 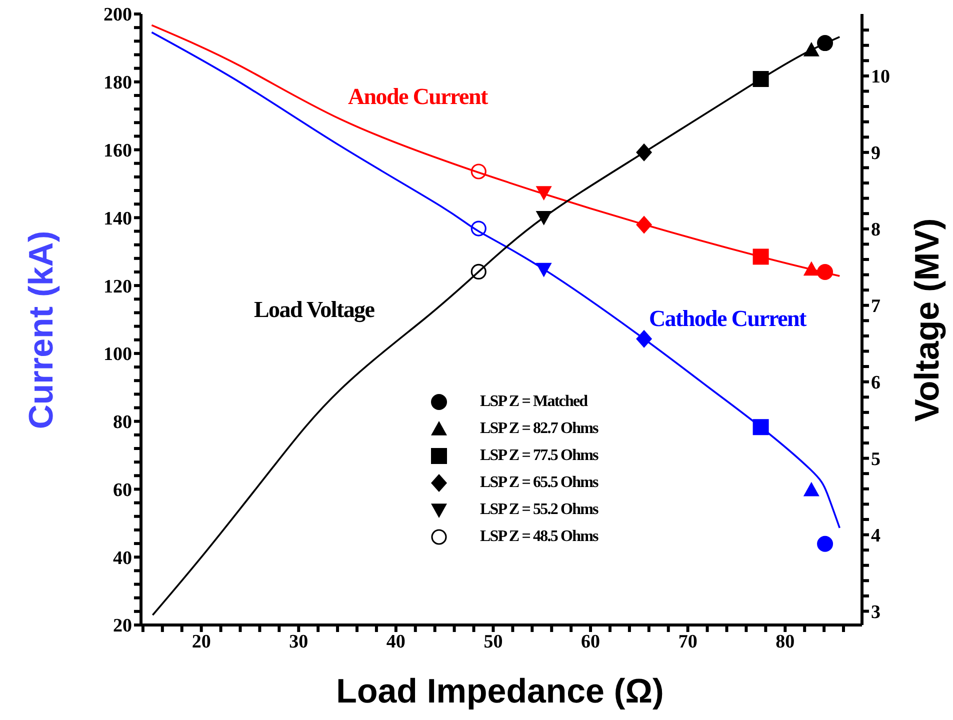 I want to click on x-tick-label: 30, so click(x=298, y=641).